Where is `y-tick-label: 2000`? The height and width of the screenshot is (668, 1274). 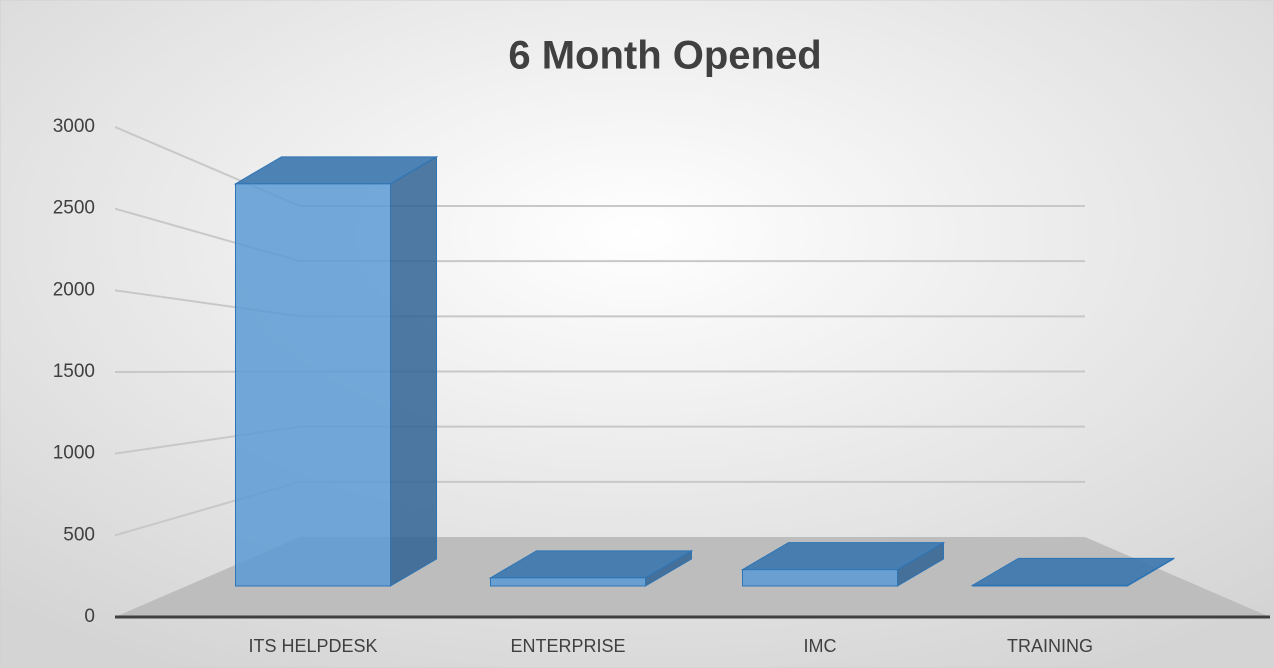 y-tick-label: 2000 is located at coordinates (74, 289).